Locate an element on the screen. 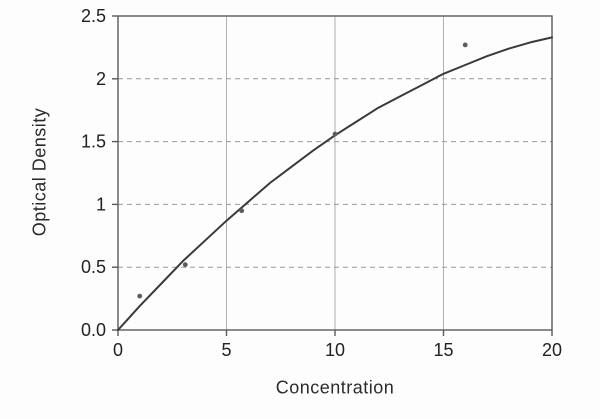 The height and width of the screenshot is (419, 600). x-tick-label: 15 is located at coordinates (443, 350).